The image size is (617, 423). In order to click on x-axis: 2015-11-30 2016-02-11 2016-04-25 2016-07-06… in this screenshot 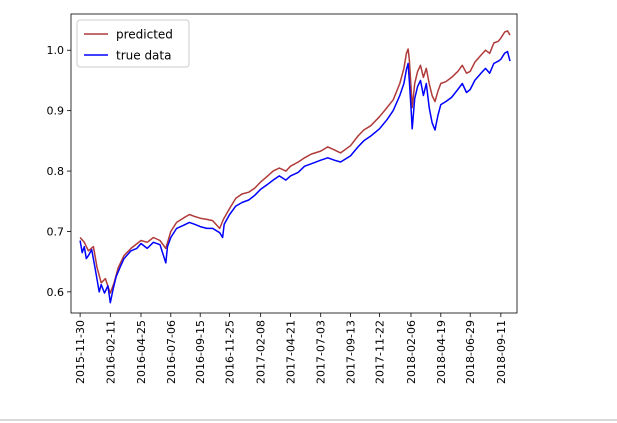, I will do `click(291, 348)`.